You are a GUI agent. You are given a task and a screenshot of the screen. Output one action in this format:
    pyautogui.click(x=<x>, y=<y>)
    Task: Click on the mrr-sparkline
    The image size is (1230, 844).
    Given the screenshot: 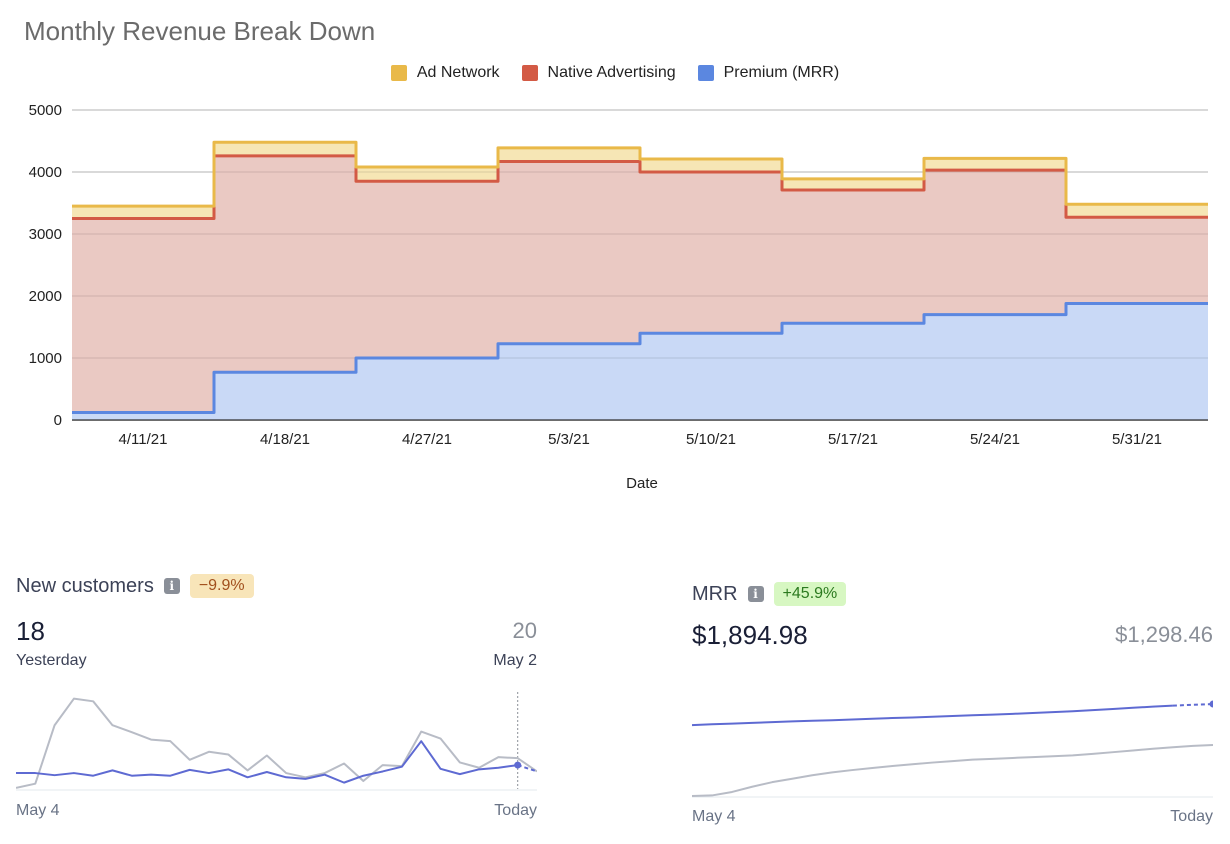 What is the action you would take?
    pyautogui.click(x=952, y=749)
    